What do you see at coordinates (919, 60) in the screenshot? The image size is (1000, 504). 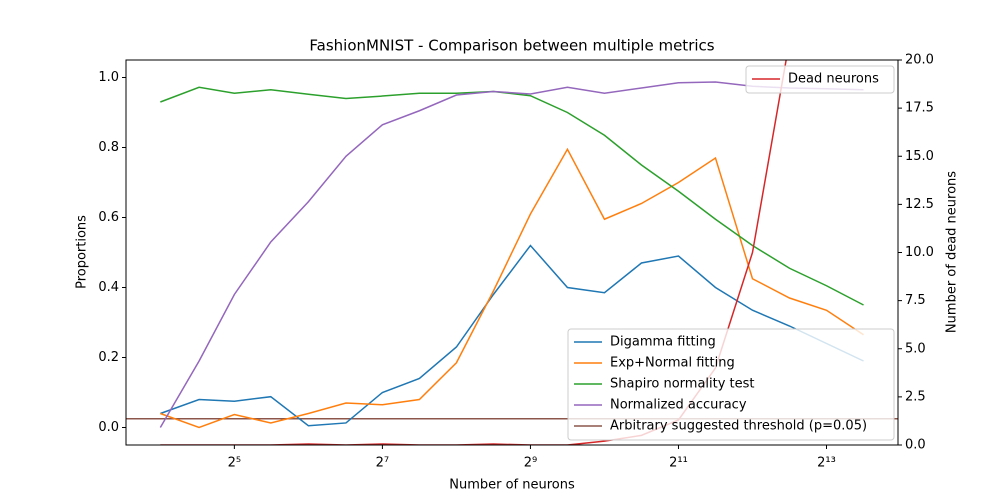 I see `y2-tick-label: 20.0` at bounding box center [919, 60].